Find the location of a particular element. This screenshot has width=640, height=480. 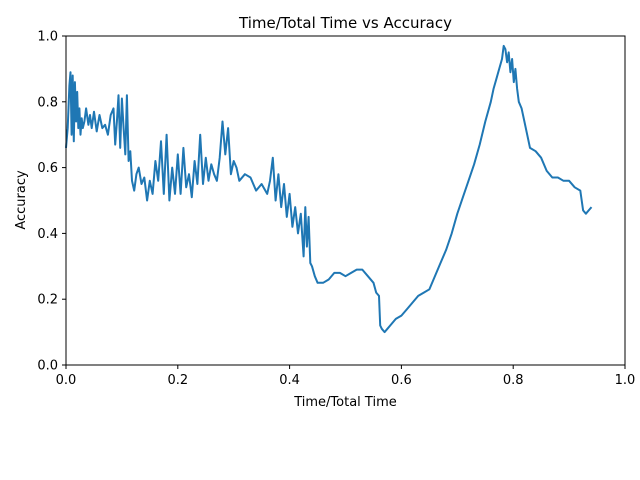

chart-title: Time/Total Time vs Accuracy is located at coordinates (345, 23).